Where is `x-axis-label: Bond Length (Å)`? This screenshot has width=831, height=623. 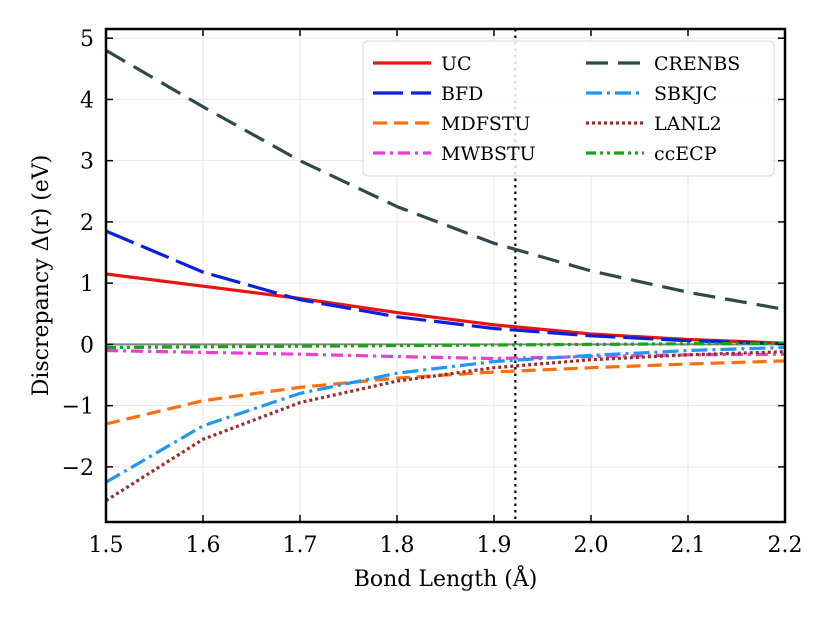
x-axis-label: Bond Length (Å) is located at coordinates (446, 578).